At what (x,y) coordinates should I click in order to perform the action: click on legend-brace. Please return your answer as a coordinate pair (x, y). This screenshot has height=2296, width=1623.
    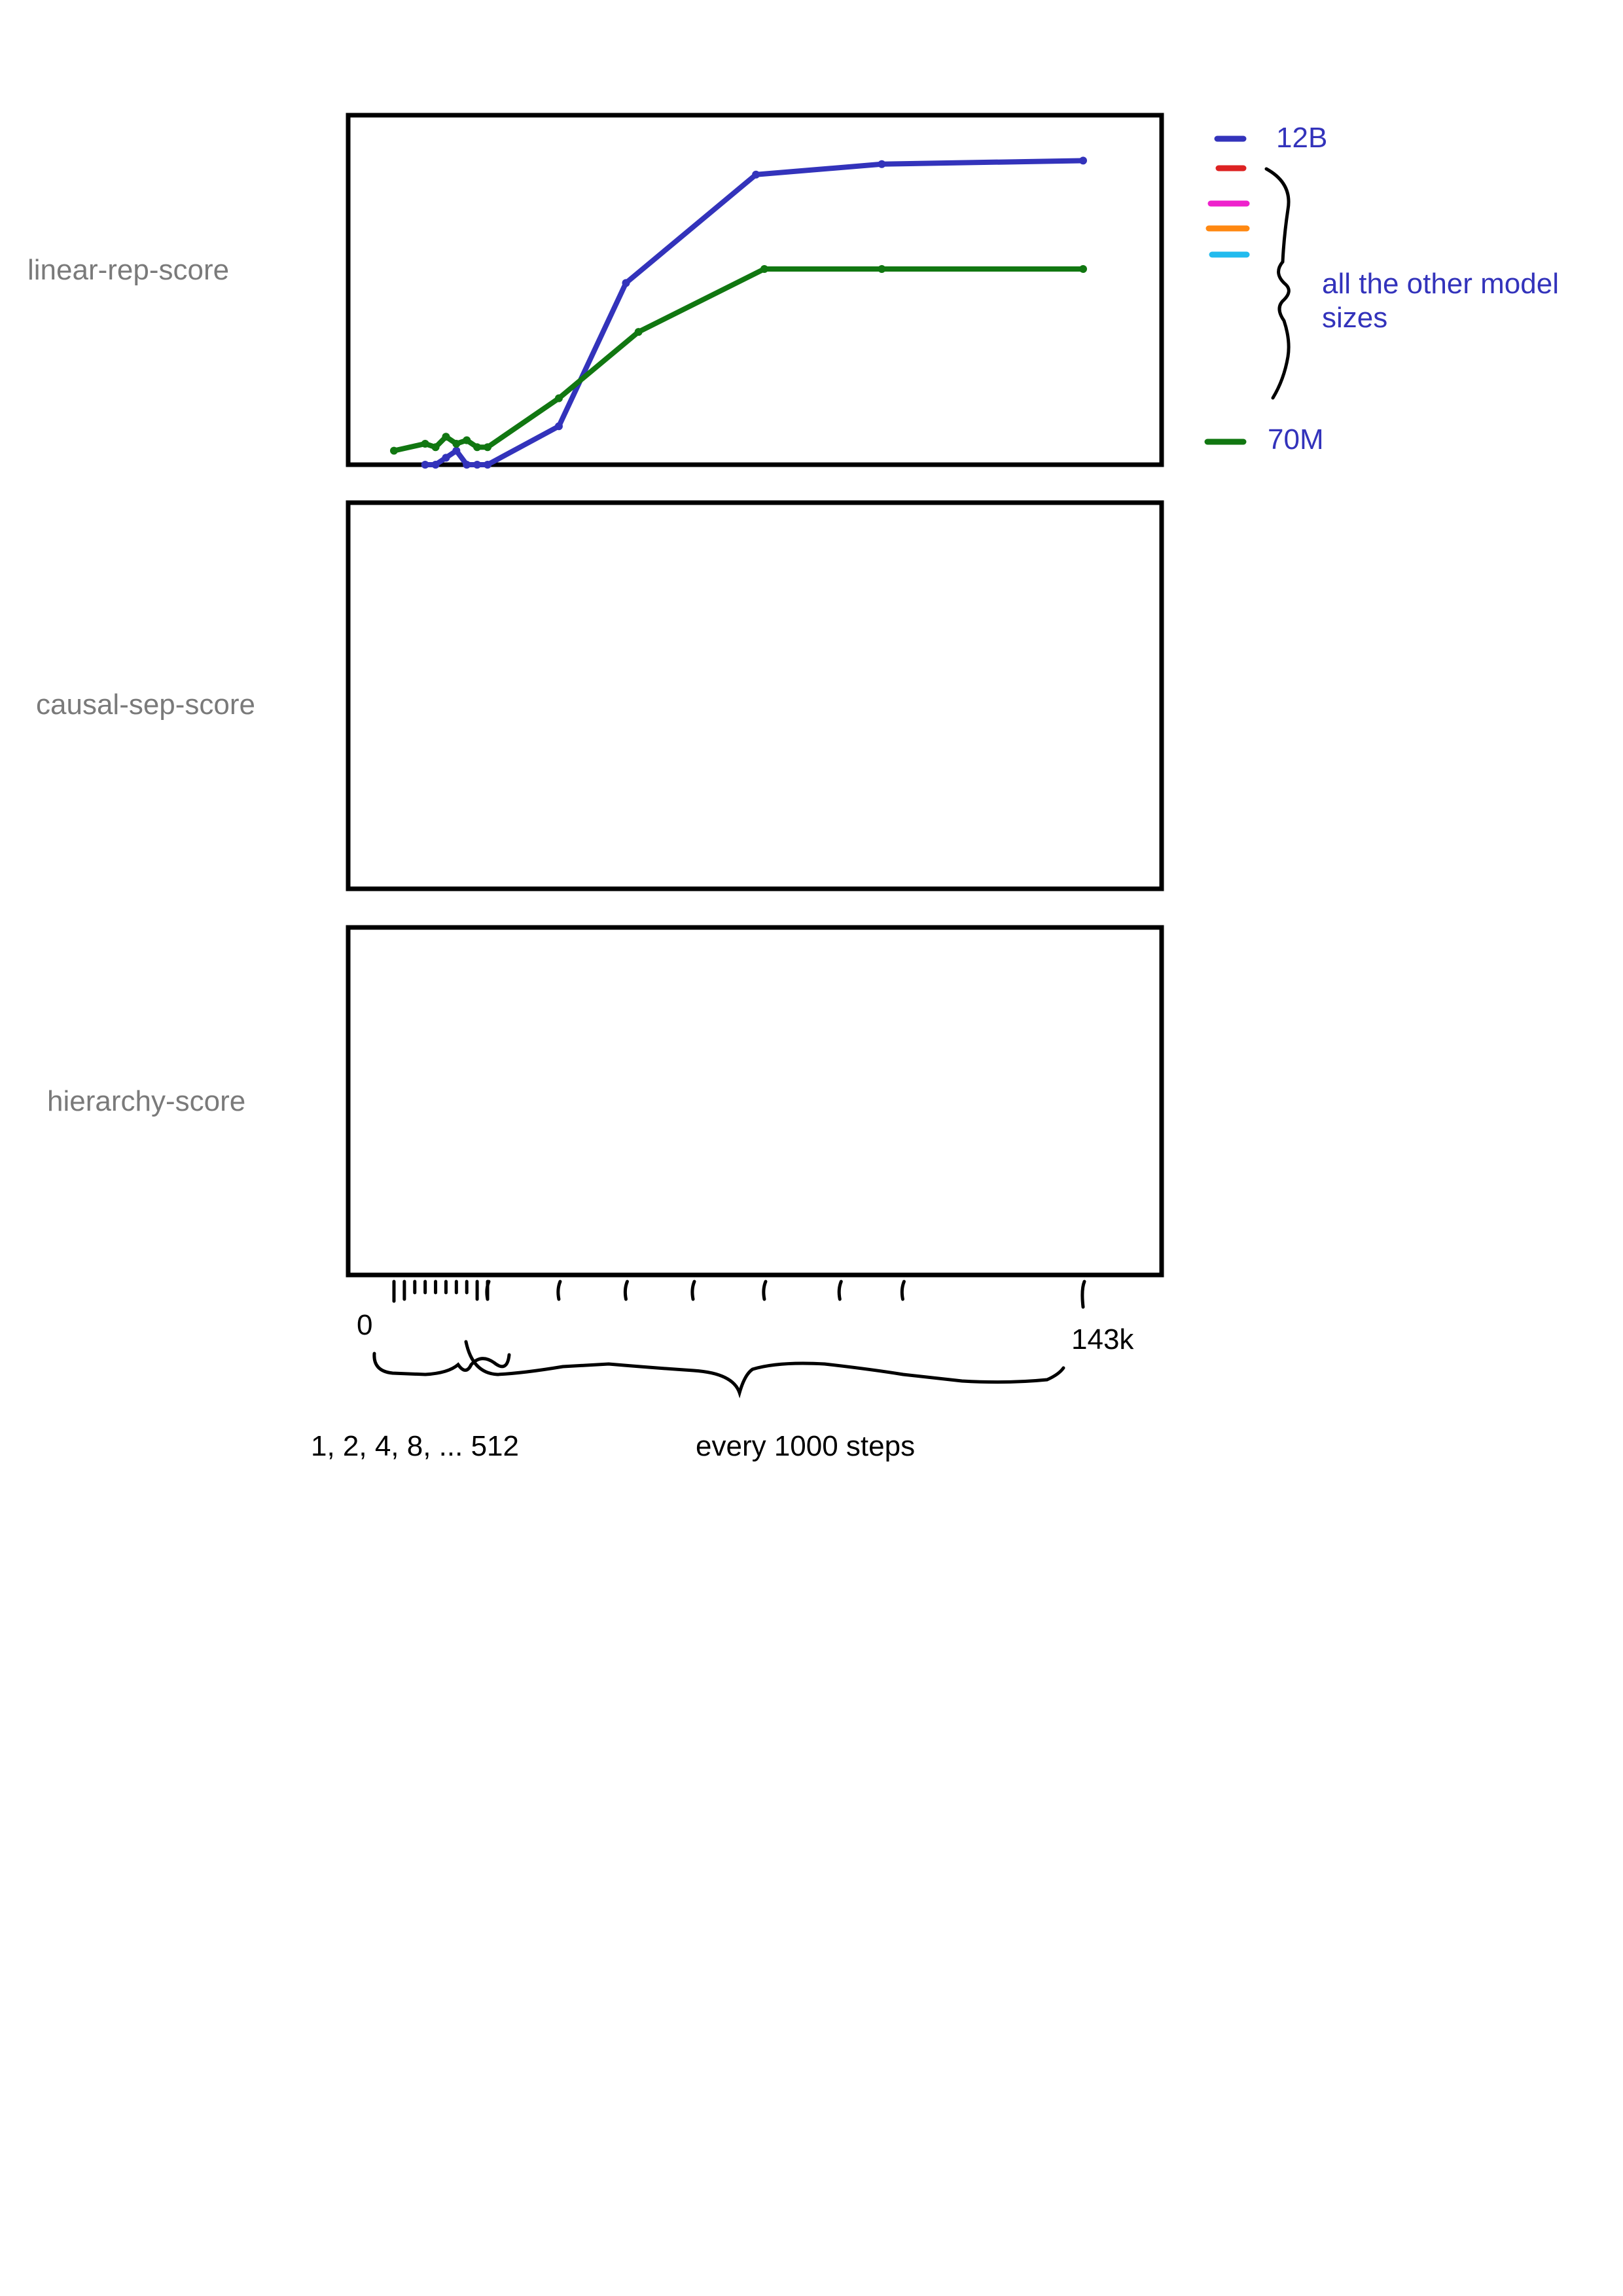
    Looking at the image, I should click on (1277, 283).